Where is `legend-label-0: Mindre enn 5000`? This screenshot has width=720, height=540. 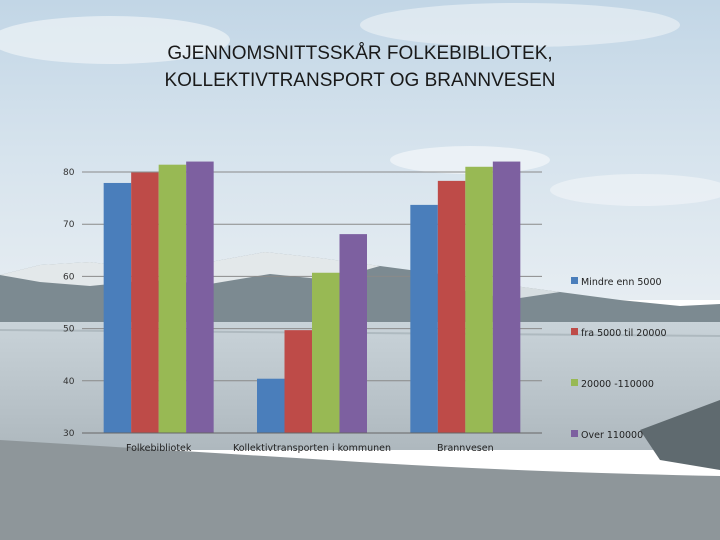 legend-label-0: Mindre enn 5000 is located at coordinates (621, 282).